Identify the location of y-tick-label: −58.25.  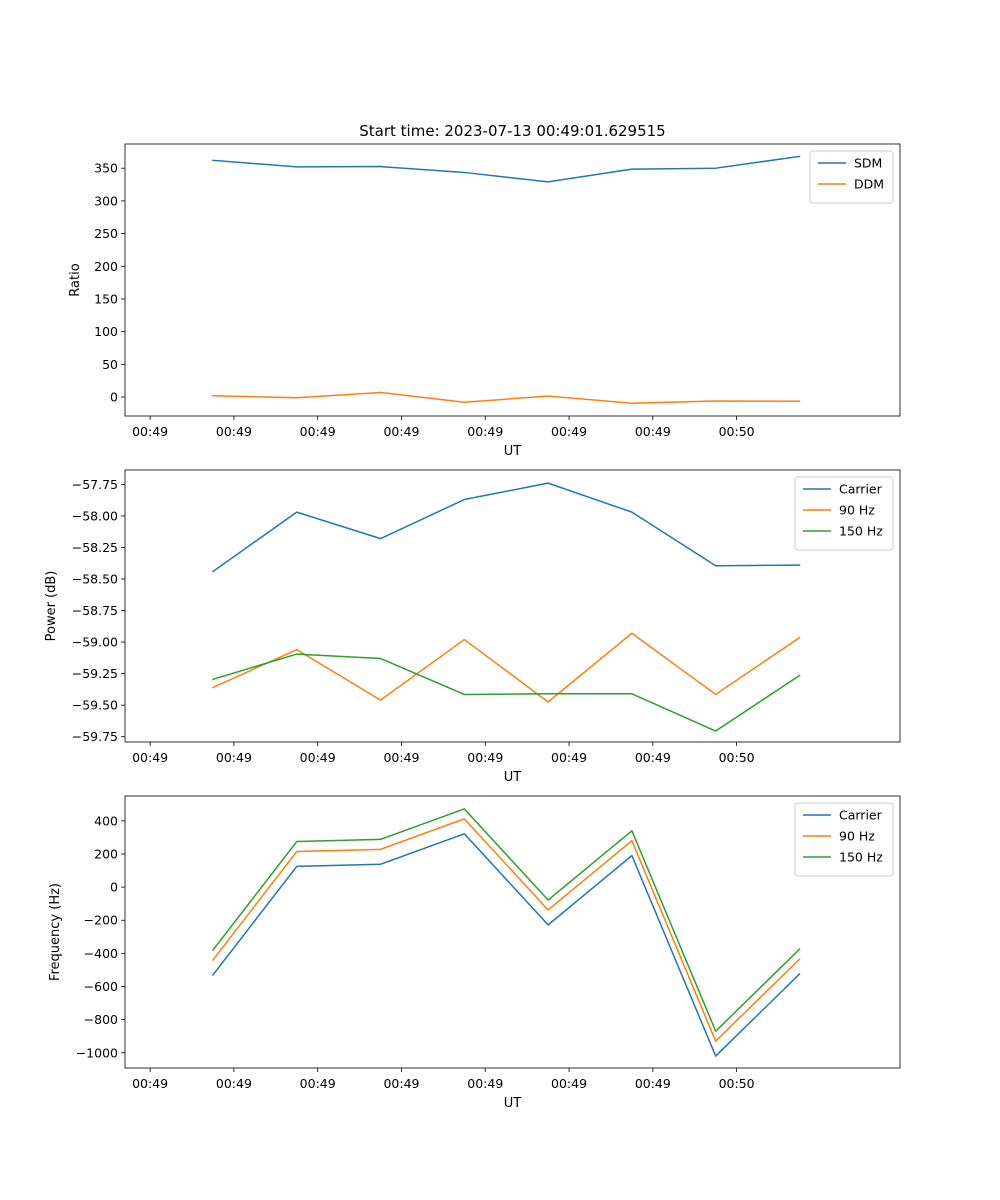
(95, 547).